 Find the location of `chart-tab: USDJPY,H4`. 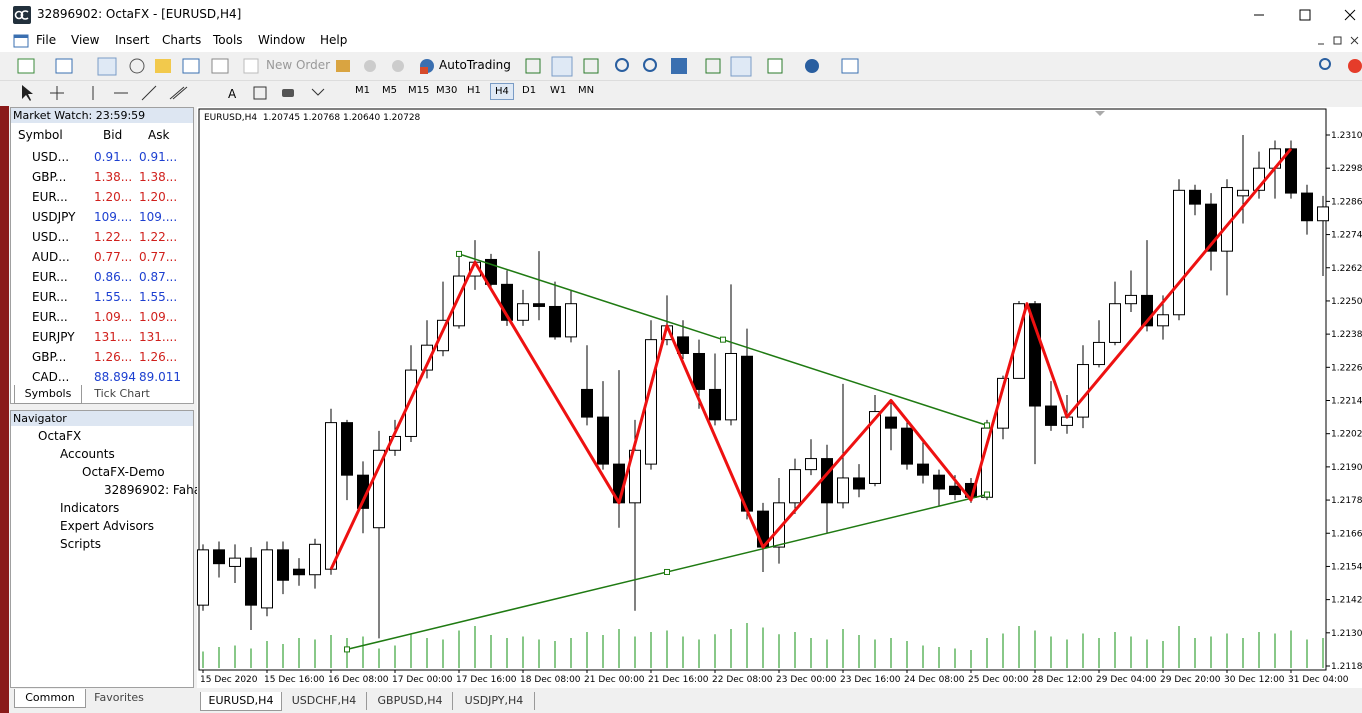

chart-tab: USDJPY,H4 is located at coordinates (494, 701).